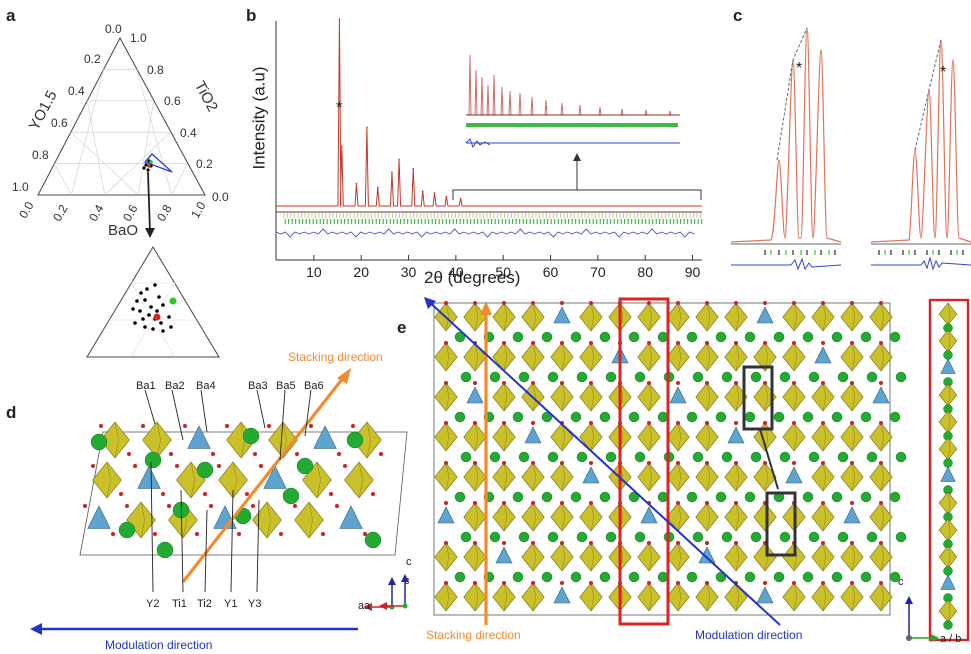 This screenshot has height=654, width=971. I want to click on panel-letter-c: c, so click(738, 15).